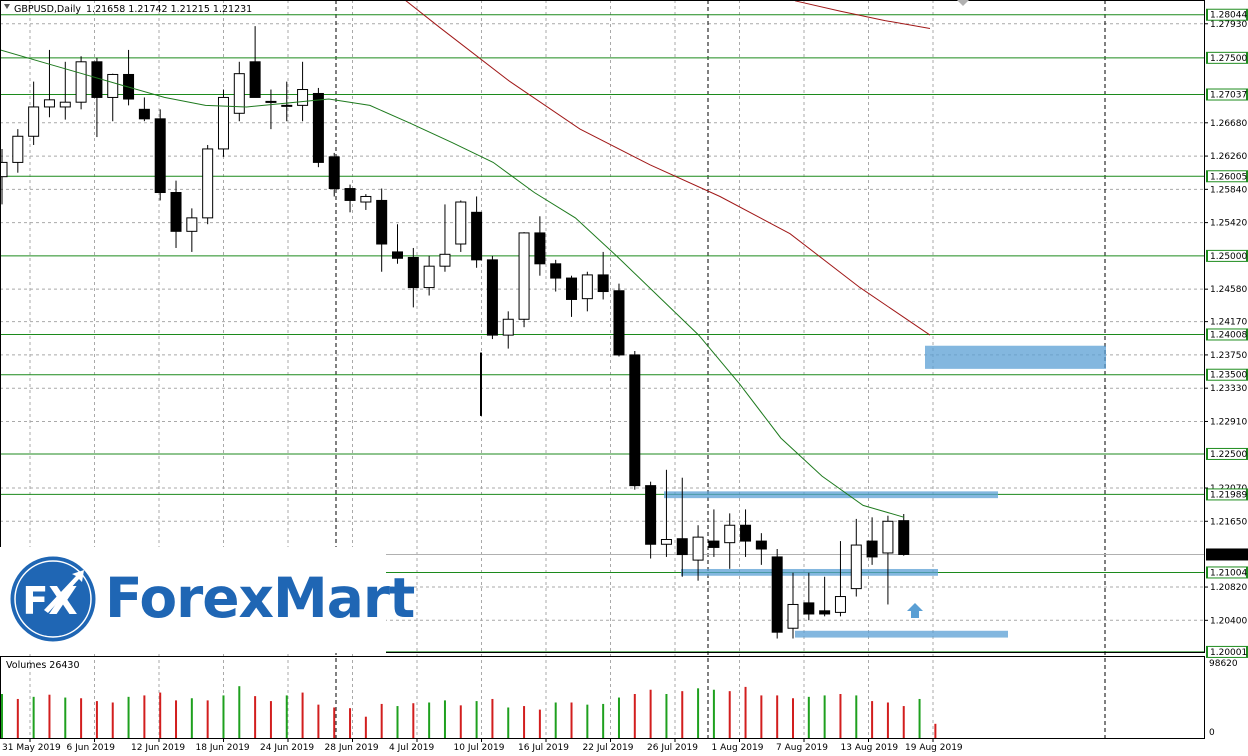 The width and height of the screenshot is (1248, 756). Describe the element at coordinates (1228, 522) in the screenshot. I see `y-tick-label-11: 1.21650` at that location.